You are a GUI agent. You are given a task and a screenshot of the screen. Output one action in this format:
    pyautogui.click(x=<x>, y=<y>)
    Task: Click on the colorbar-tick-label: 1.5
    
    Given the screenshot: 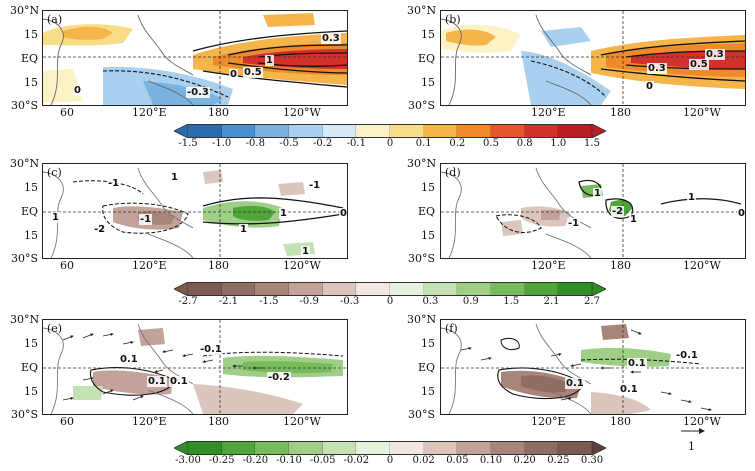 What is the action you would take?
    pyautogui.click(x=592, y=143)
    